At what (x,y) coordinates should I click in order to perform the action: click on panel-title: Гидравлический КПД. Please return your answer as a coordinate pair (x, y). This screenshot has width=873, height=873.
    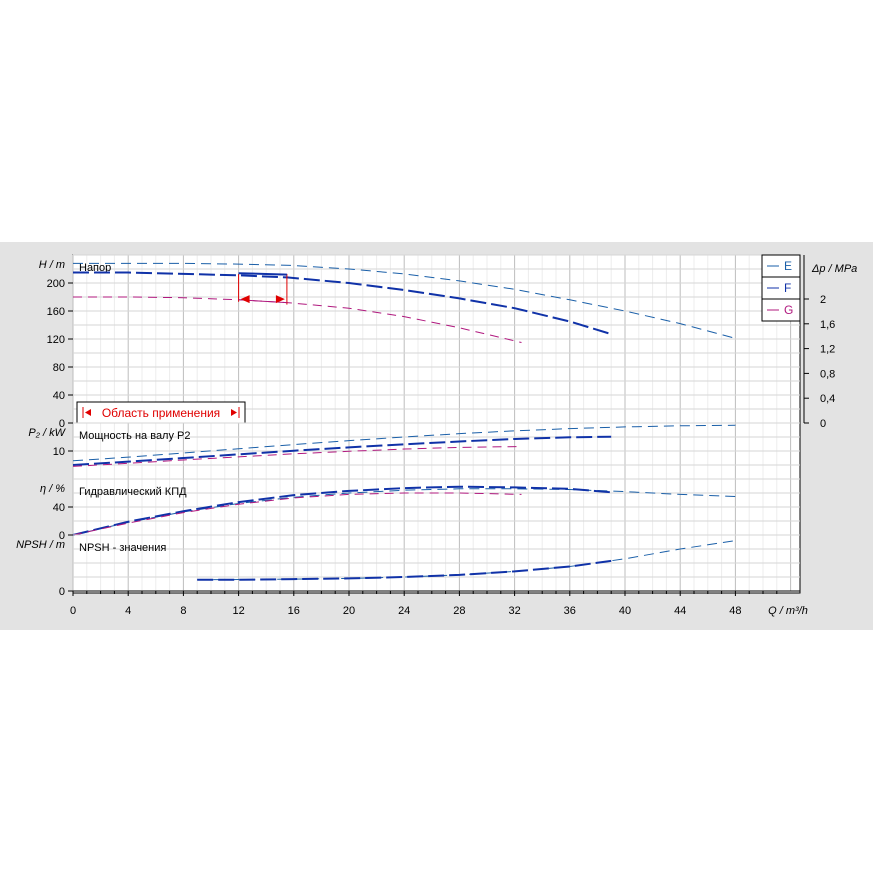
    Looking at the image, I should click on (133, 492).